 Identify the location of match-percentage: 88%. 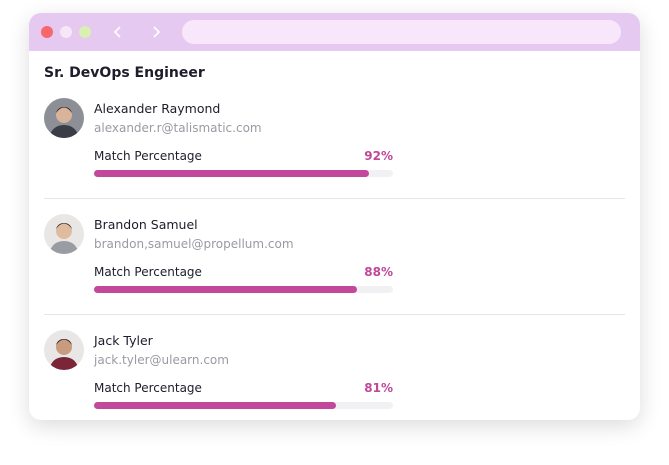
(378, 272).